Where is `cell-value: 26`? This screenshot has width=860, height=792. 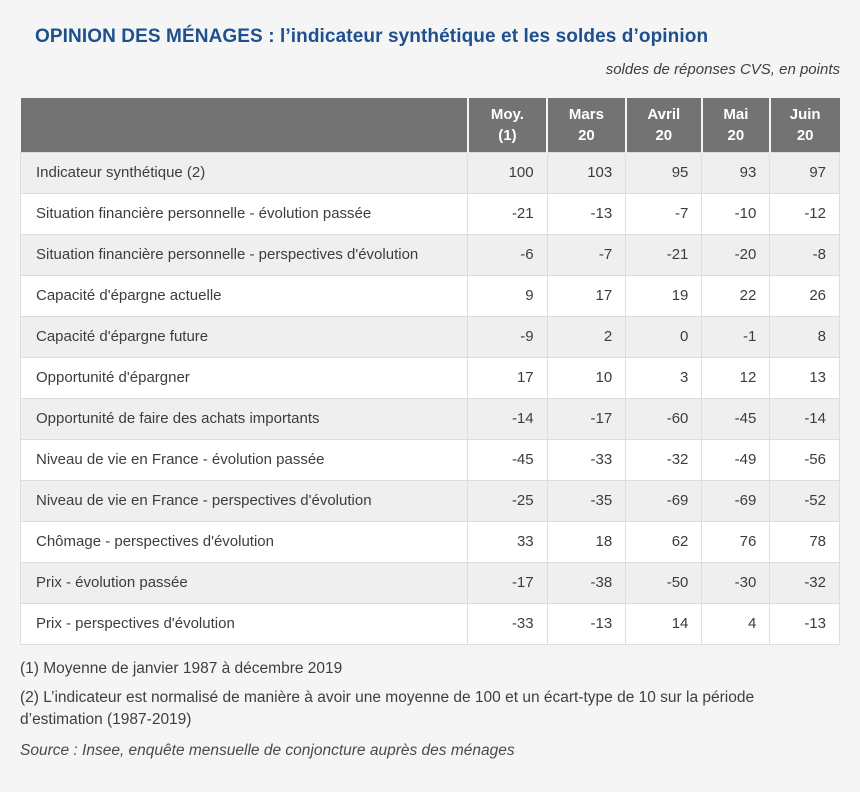 cell-value: 26 is located at coordinates (804, 296).